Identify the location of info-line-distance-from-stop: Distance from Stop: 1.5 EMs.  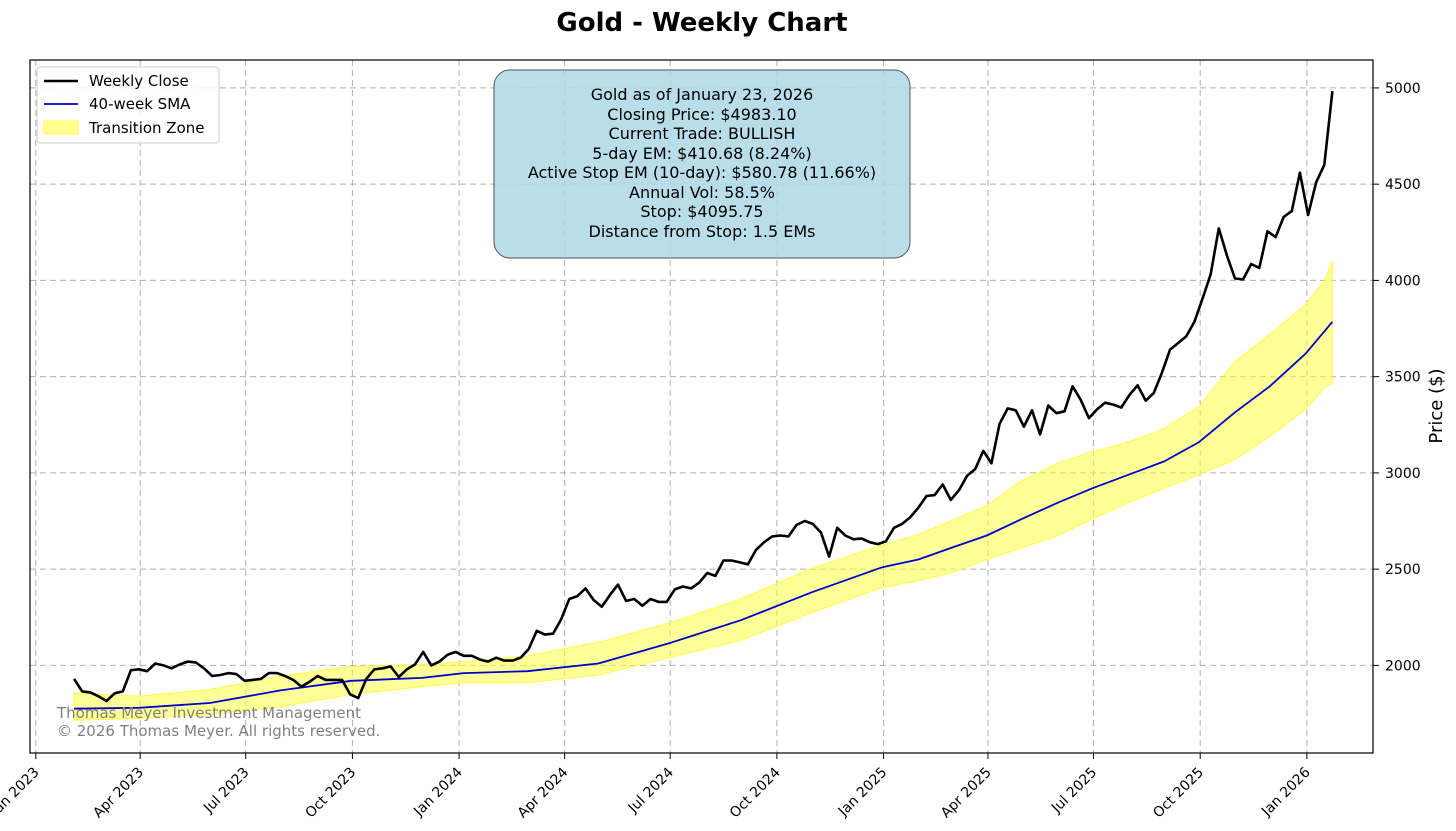
(702, 231).